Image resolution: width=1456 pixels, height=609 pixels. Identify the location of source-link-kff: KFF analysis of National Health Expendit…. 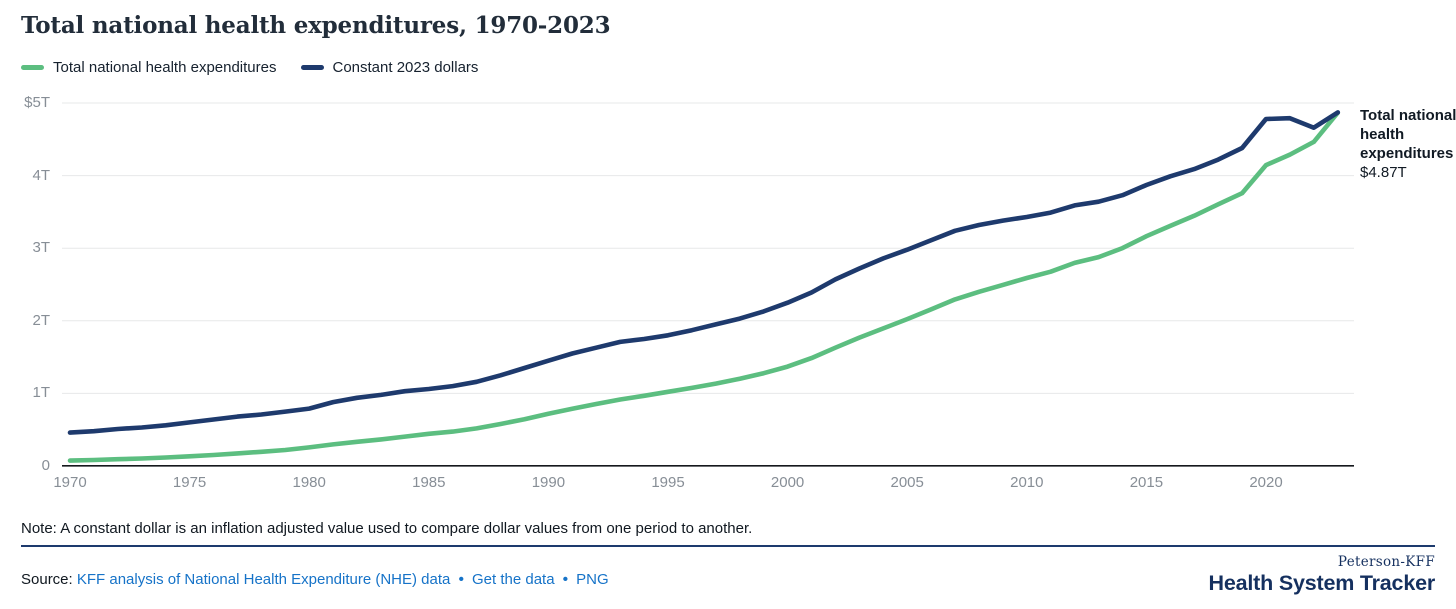
(263, 579).